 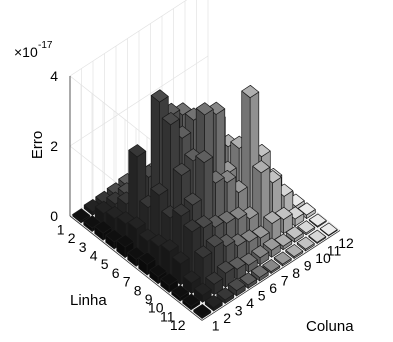 What do you see at coordinates (250, 303) in the screenshot?
I see `col-tick-label: 4` at bounding box center [250, 303].